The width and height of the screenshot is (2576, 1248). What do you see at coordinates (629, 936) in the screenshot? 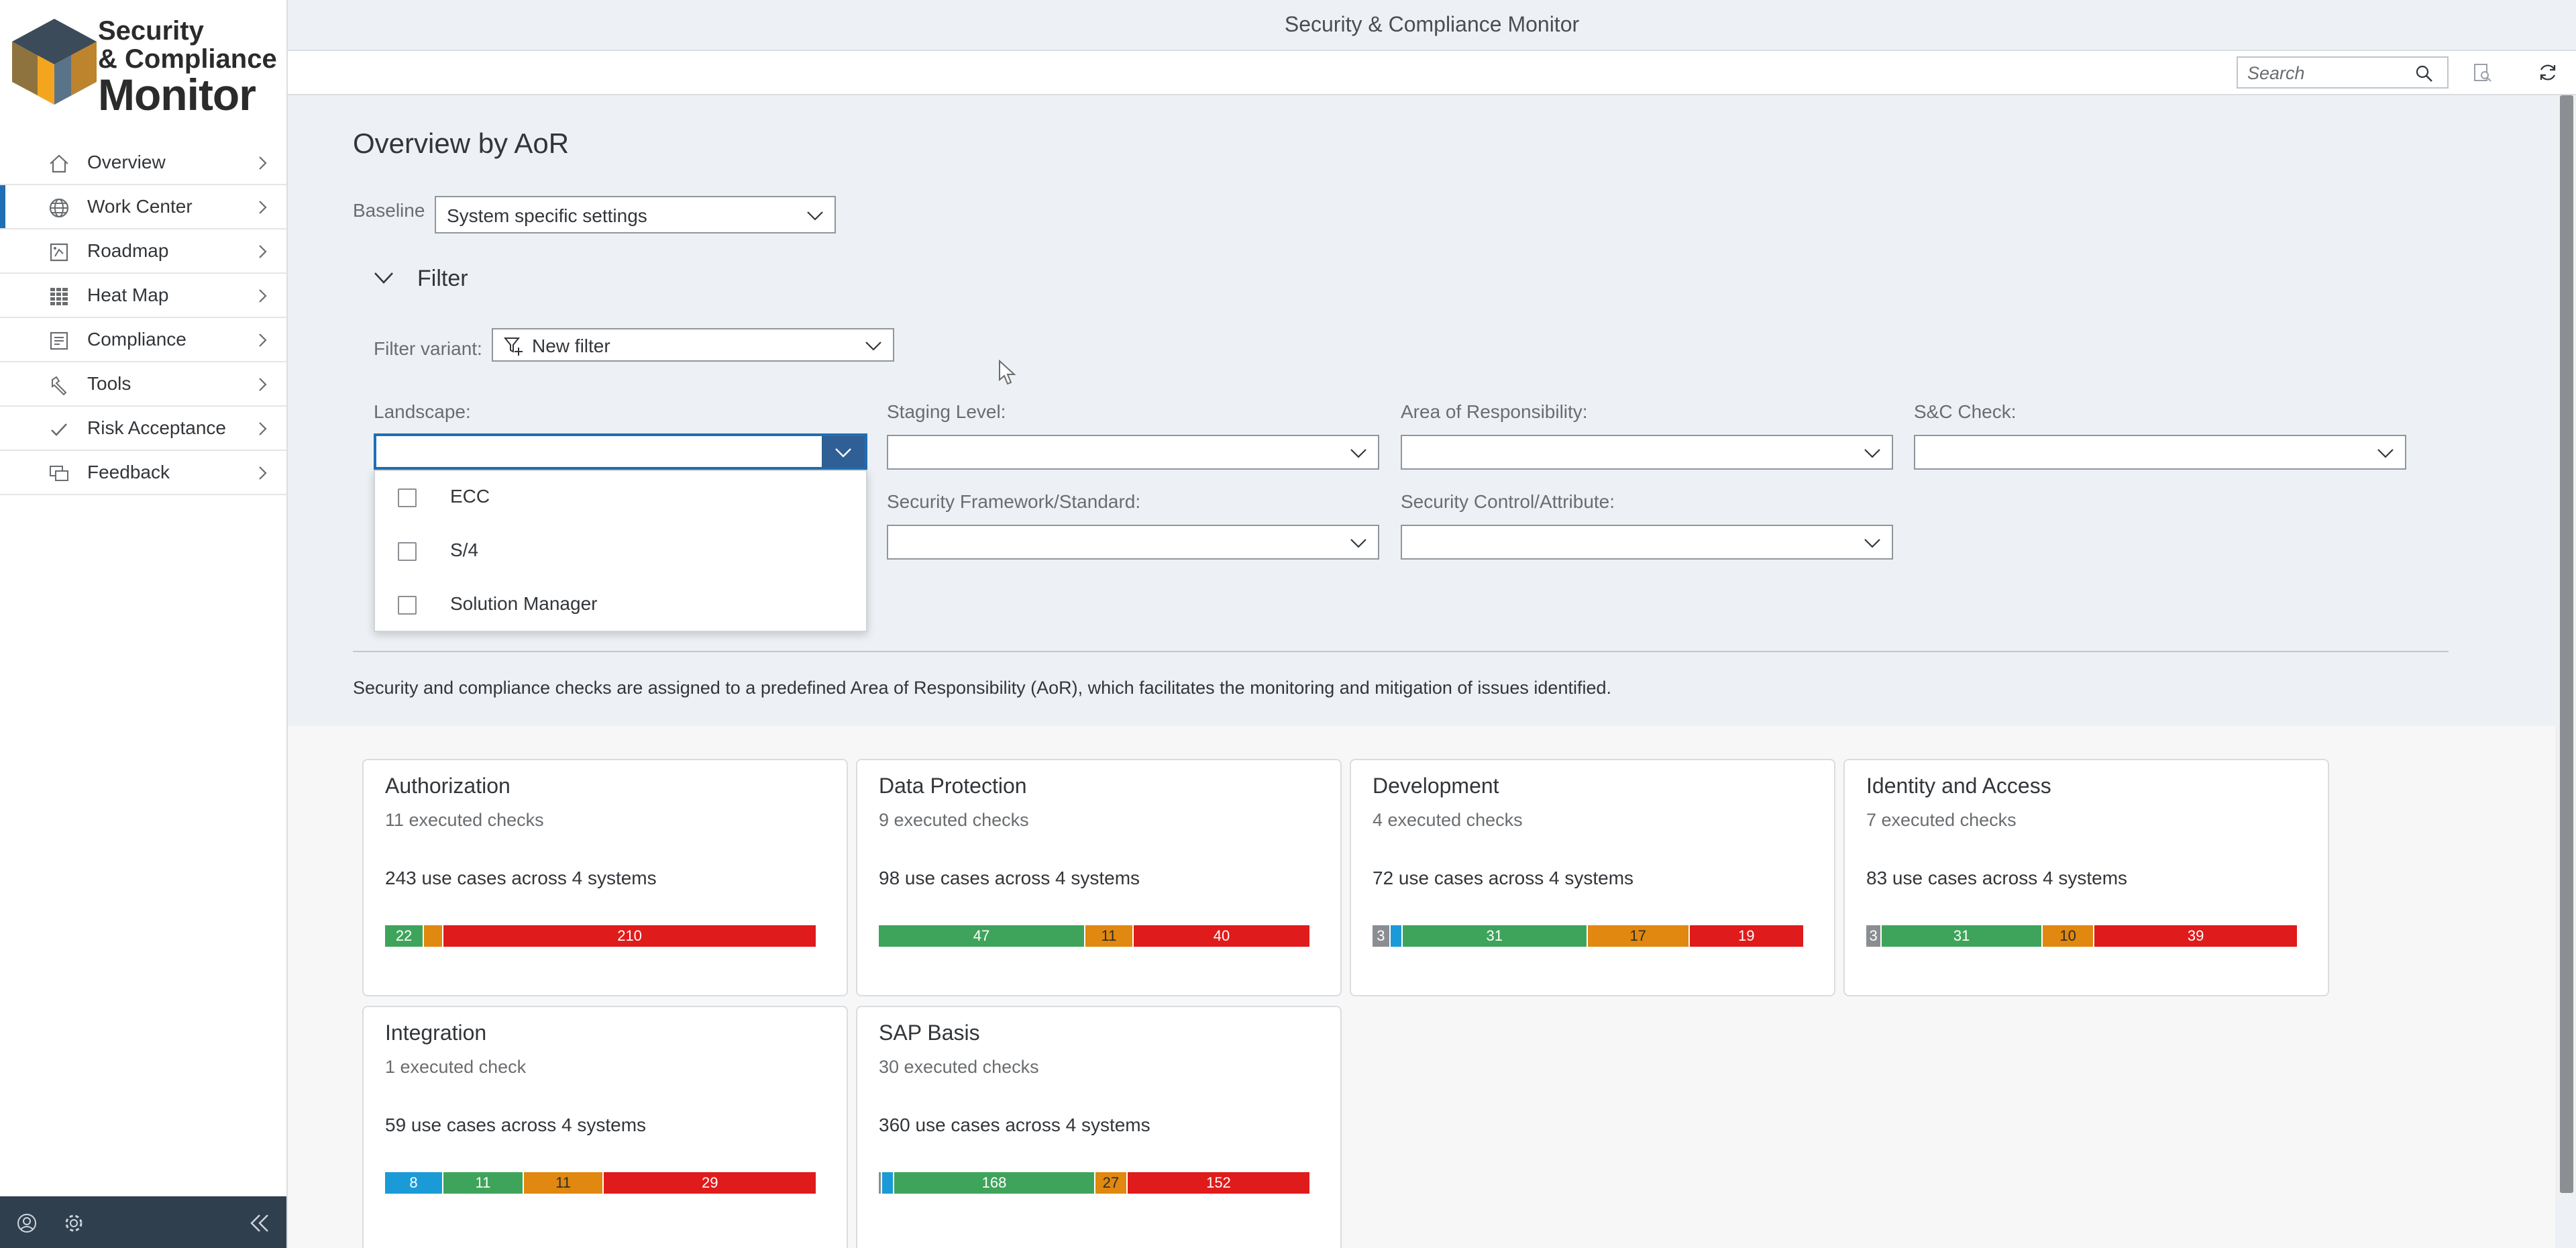
I see `bar-segment-red: 210` at bounding box center [629, 936].